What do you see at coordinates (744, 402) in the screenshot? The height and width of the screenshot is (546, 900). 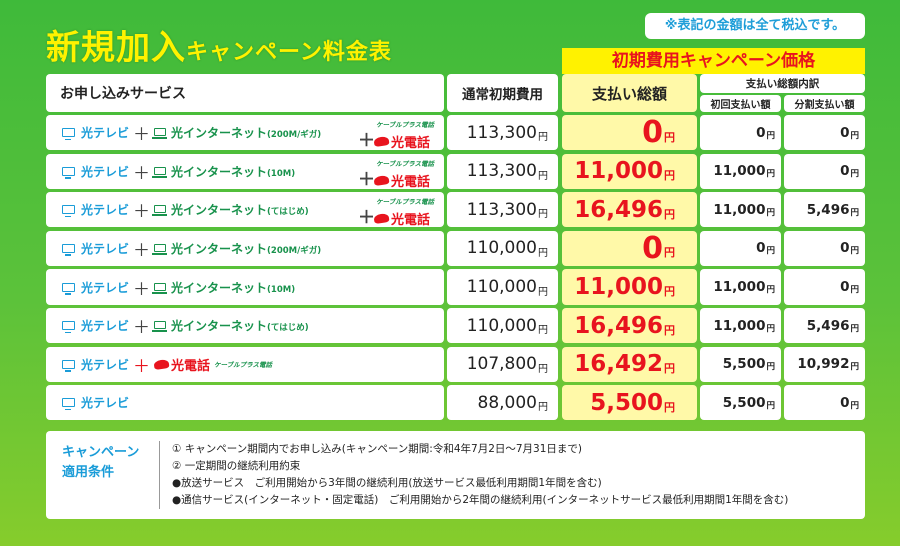 I see `initial-fee-value: 5,500` at bounding box center [744, 402].